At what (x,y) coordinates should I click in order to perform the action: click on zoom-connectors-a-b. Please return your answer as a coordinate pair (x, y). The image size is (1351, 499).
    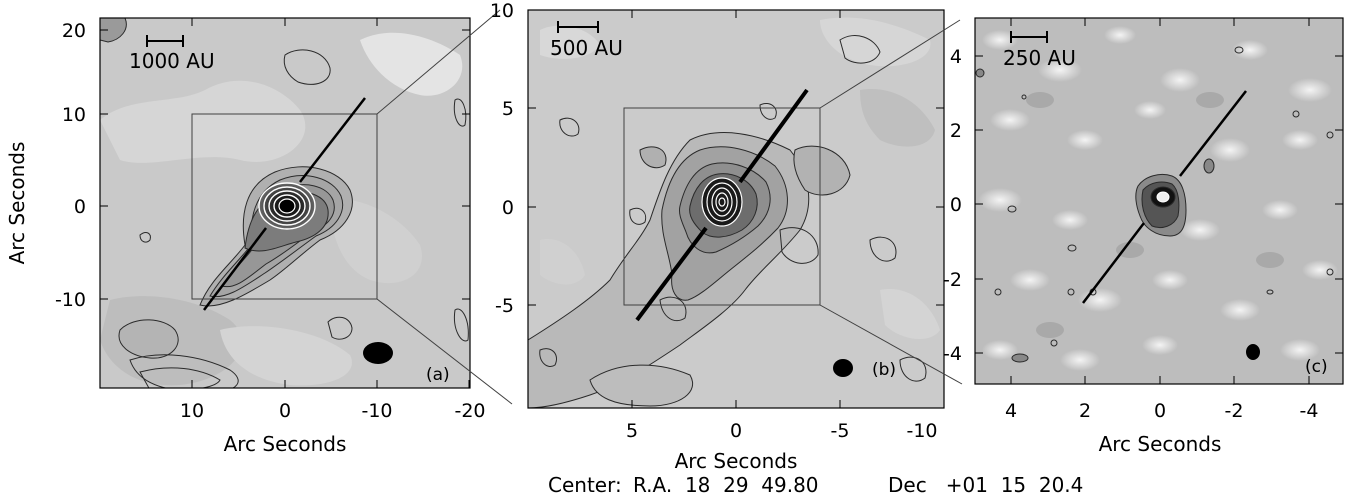
    Looking at the image, I should click on (444, 207).